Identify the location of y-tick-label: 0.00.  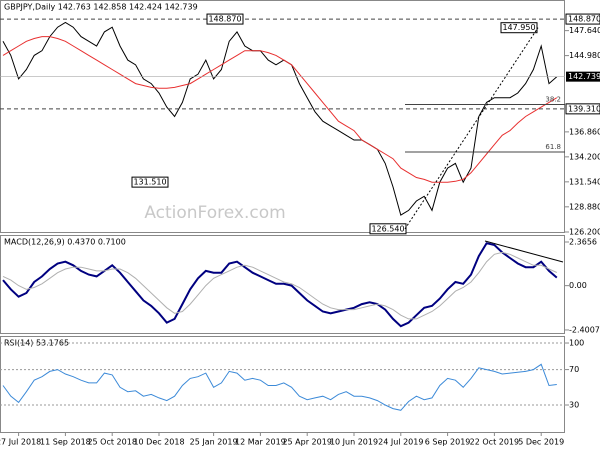
(578, 285).